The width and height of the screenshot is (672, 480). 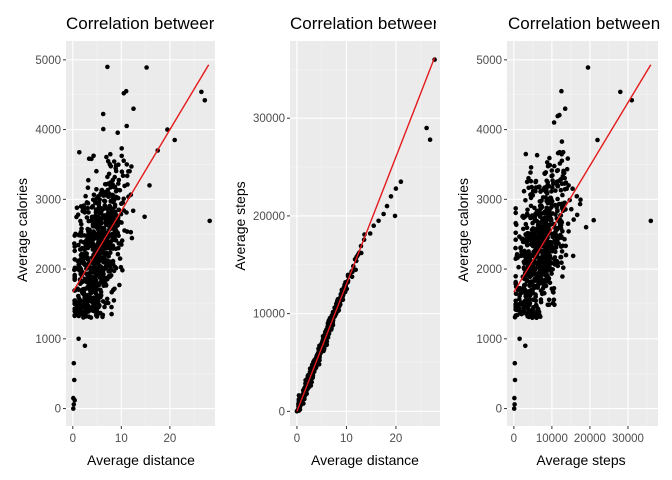 What do you see at coordinates (297, 439) in the screenshot?
I see `x-tick-label: 0` at bounding box center [297, 439].